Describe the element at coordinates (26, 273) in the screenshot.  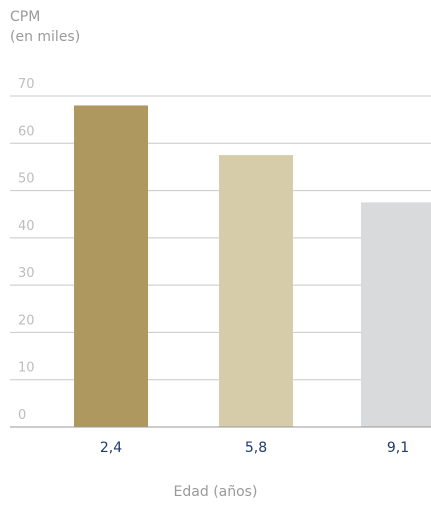
I see `y-tick-label: 30` at that location.